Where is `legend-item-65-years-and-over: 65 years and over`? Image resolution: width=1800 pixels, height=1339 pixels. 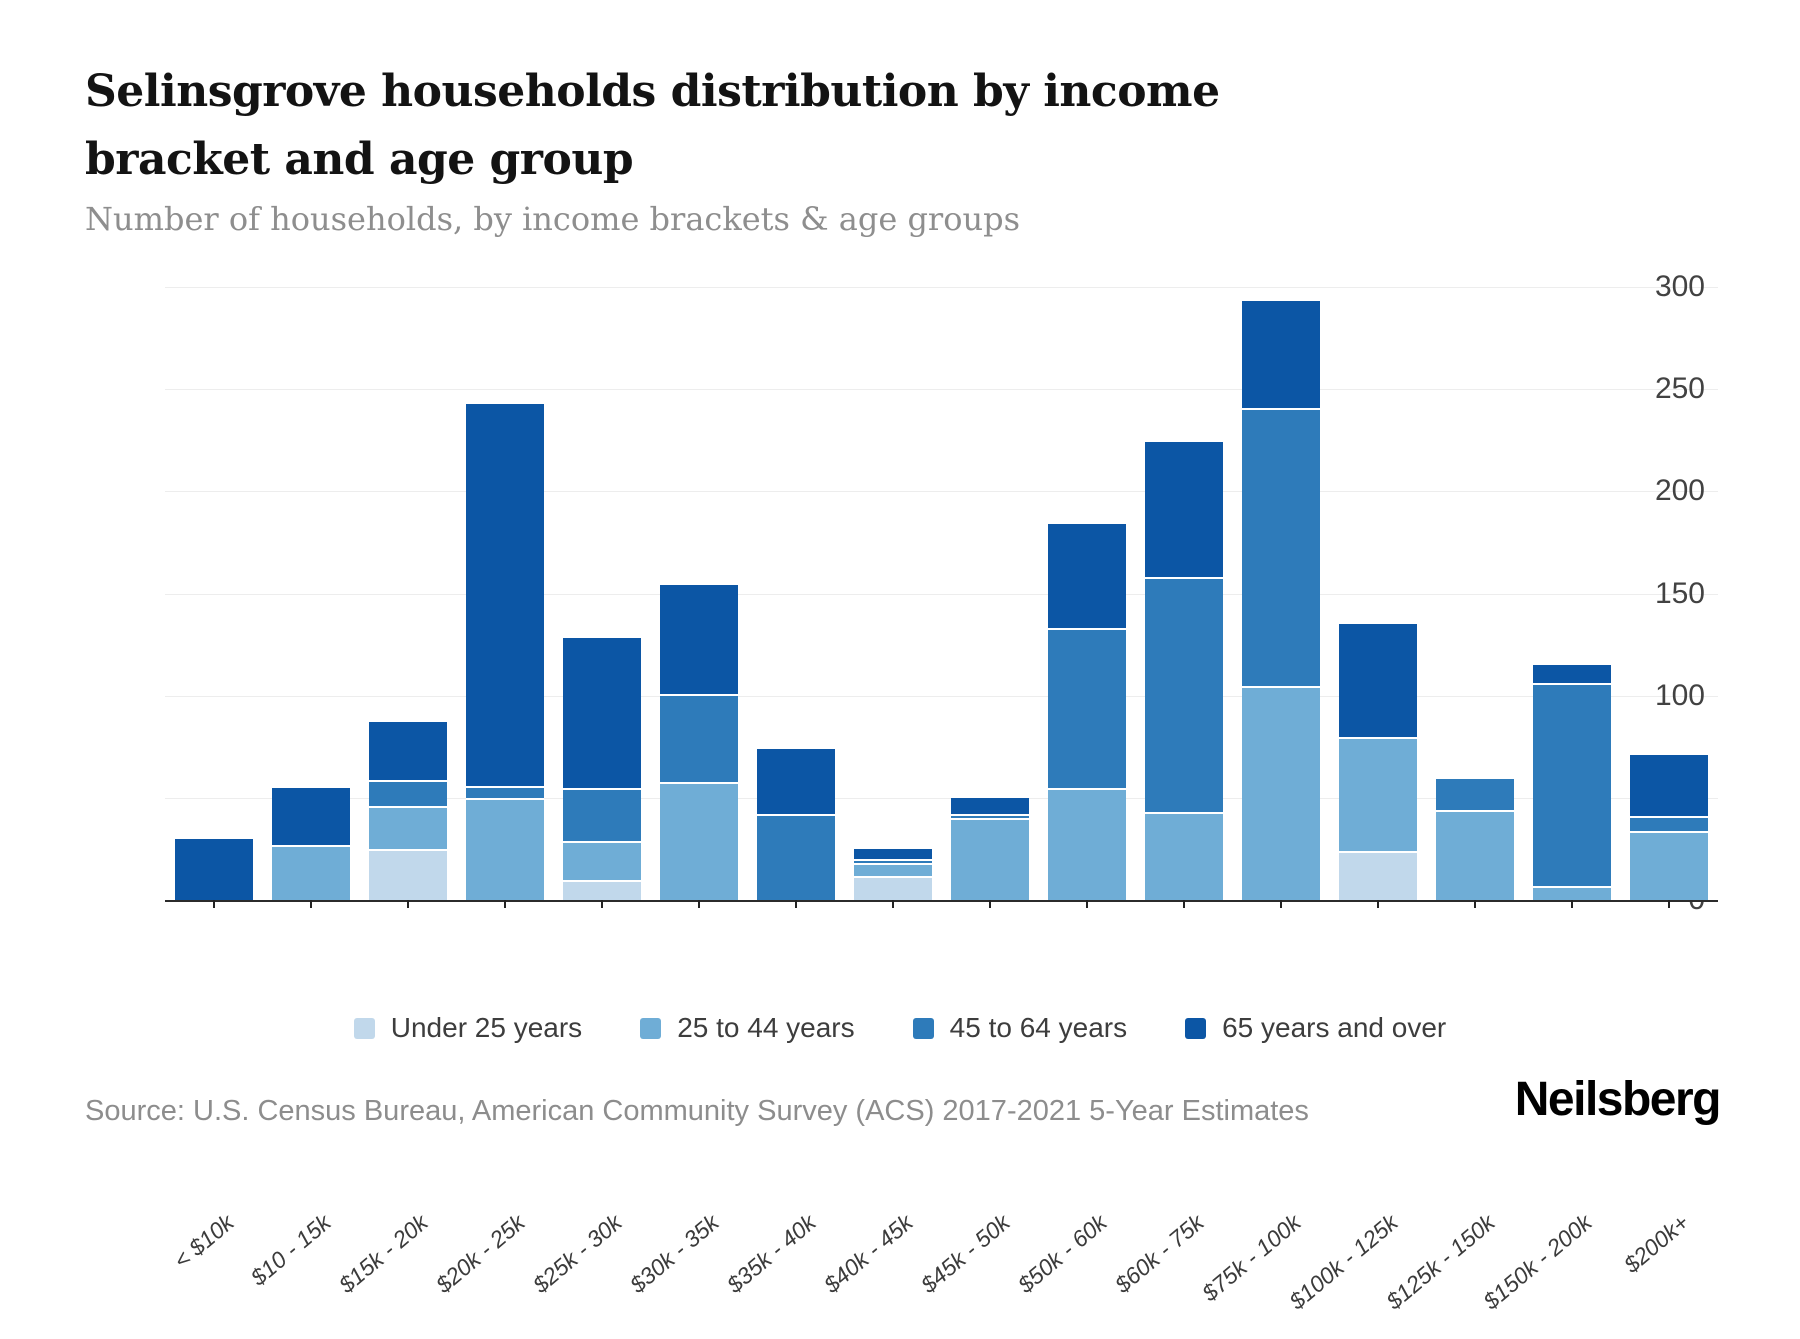
legend-item-65-years-and-over: 65 years and over is located at coordinates (1315, 1028).